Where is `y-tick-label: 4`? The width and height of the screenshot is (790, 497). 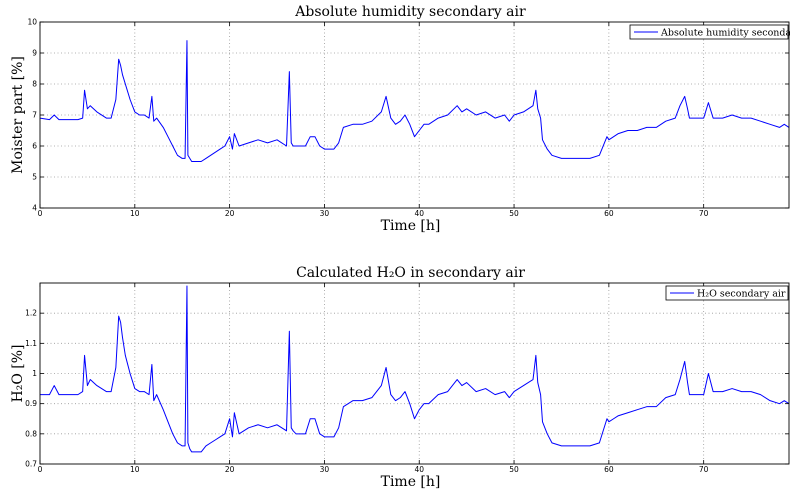
y-tick-label: 4 is located at coordinates (34, 208).